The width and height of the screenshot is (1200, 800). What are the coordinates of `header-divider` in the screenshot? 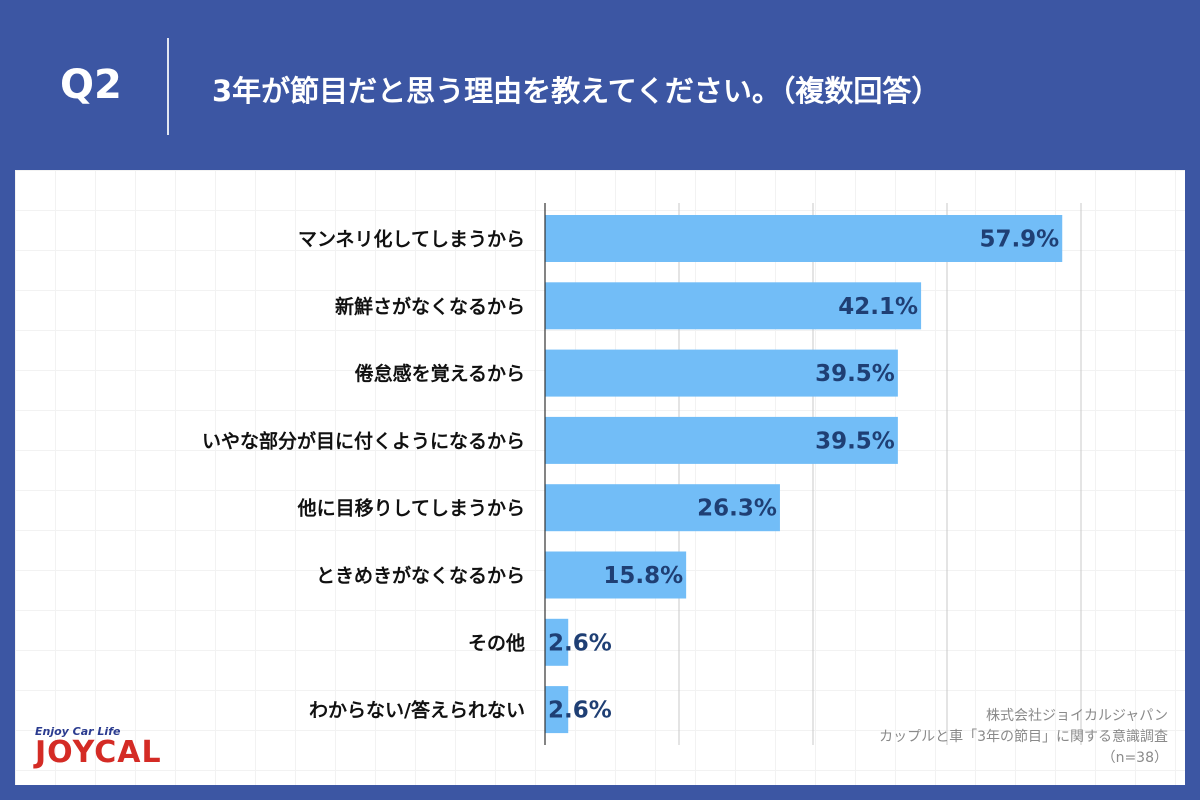 It's located at (168, 86).